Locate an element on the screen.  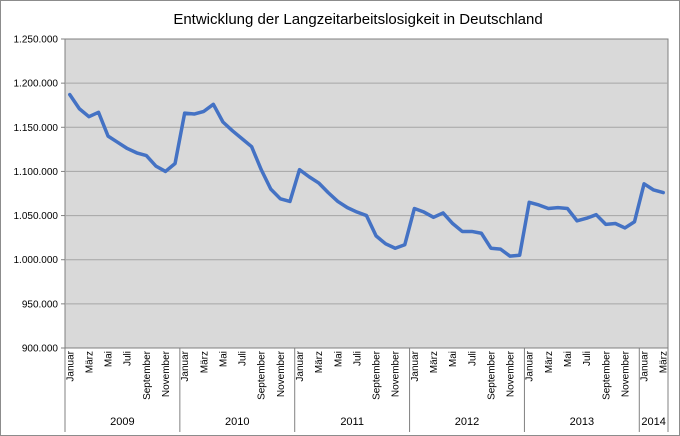
y-tick-label: 900.000 is located at coordinates (40, 349).